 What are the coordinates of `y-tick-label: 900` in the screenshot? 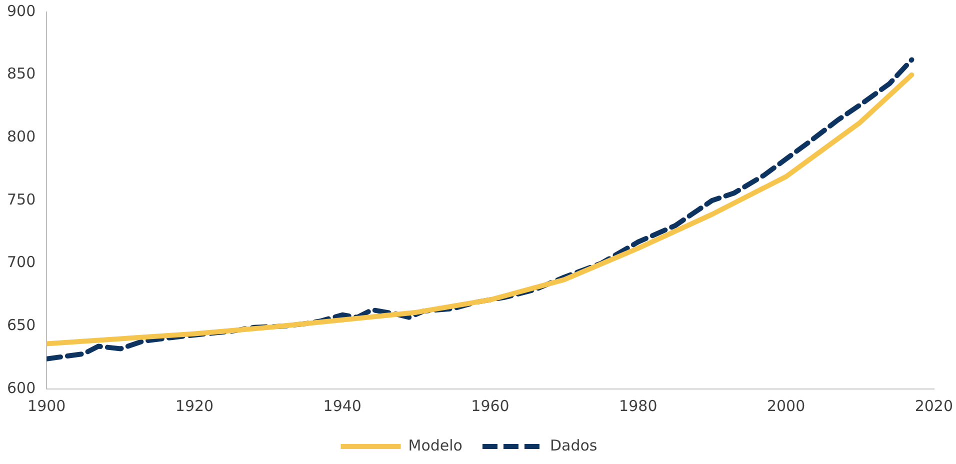 It's located at (21, 11).